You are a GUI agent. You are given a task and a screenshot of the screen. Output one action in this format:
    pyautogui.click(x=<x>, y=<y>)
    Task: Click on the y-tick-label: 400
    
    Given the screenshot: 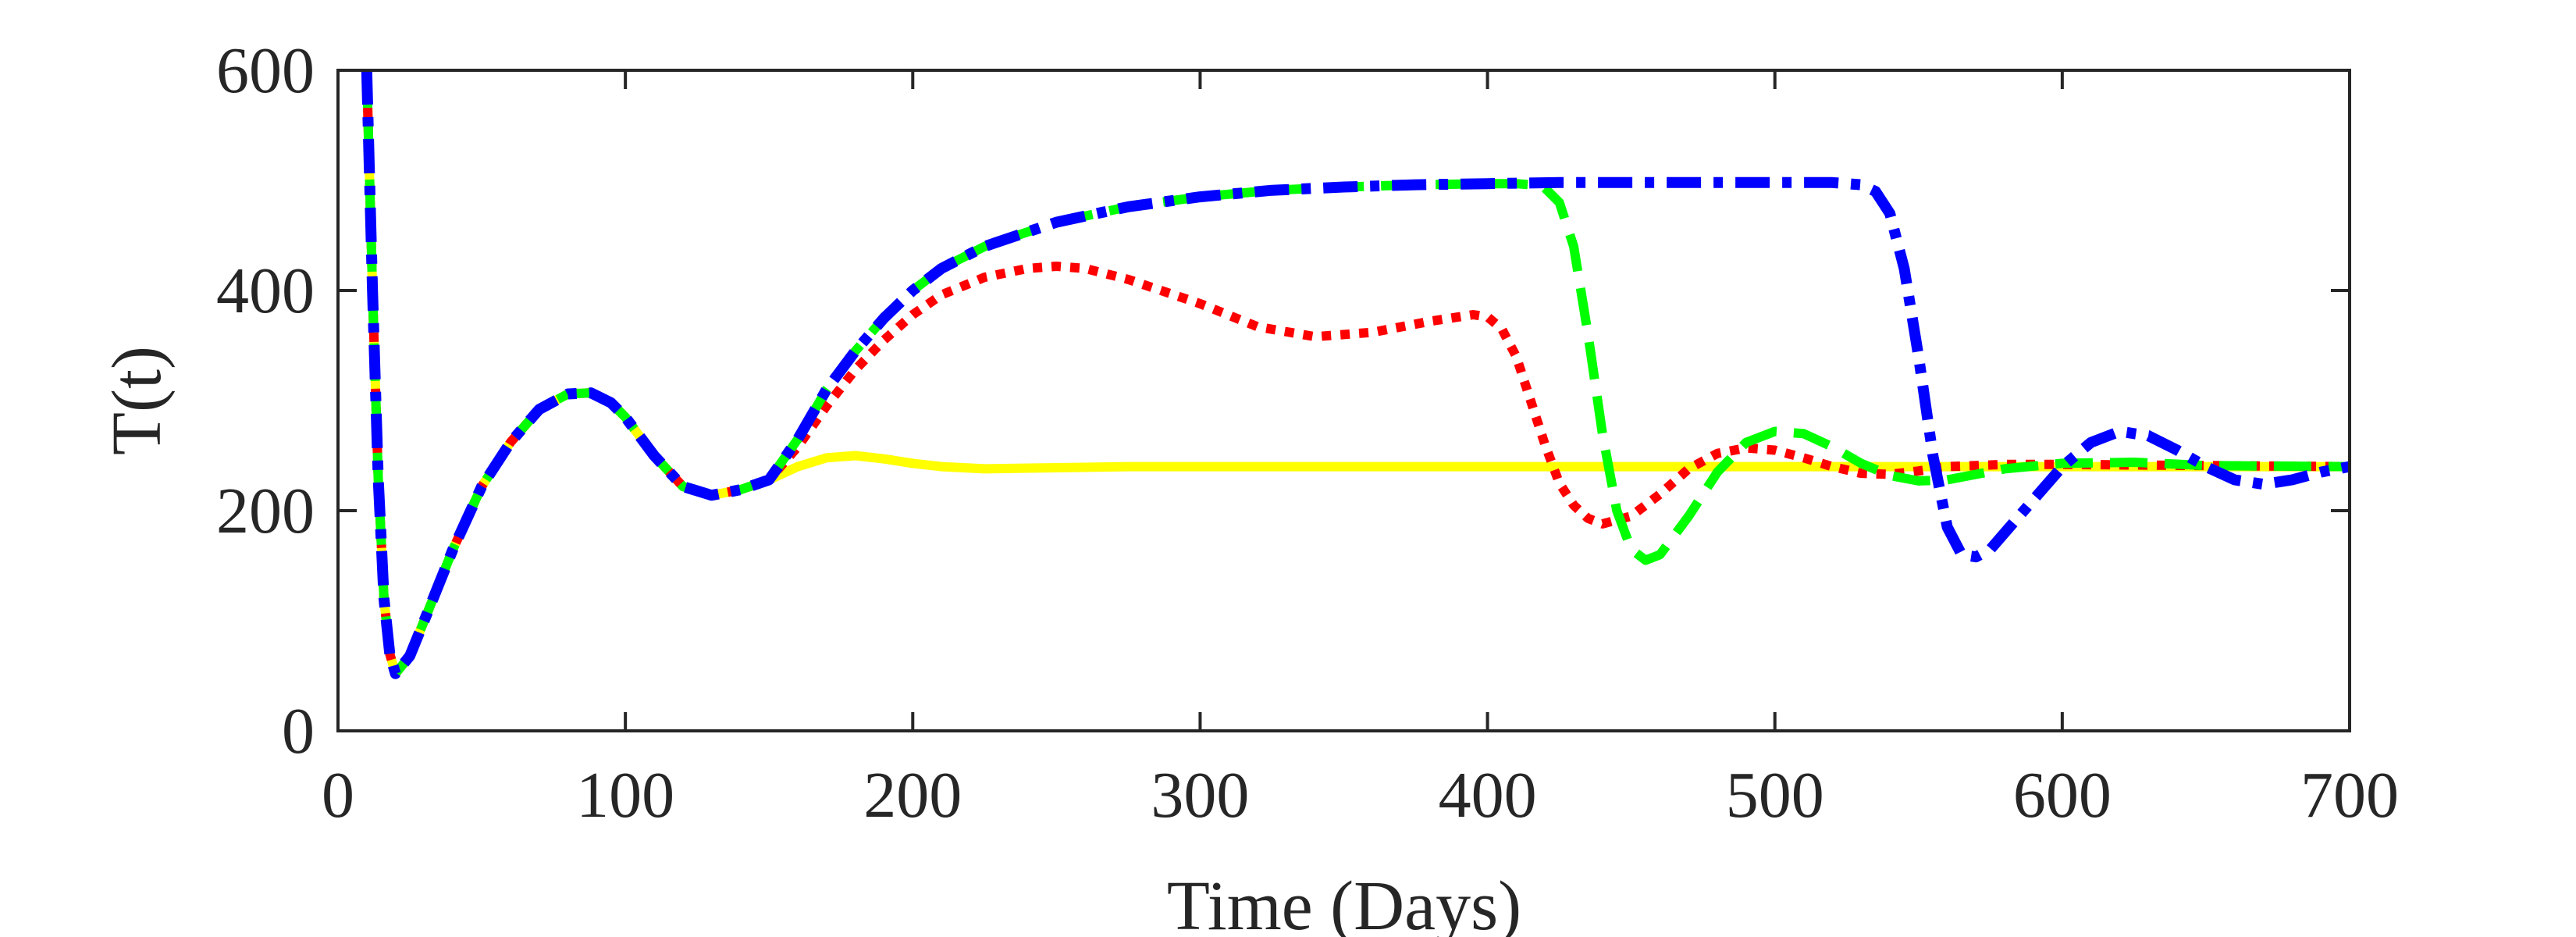 What is the action you would take?
    pyautogui.click(x=265, y=291)
    